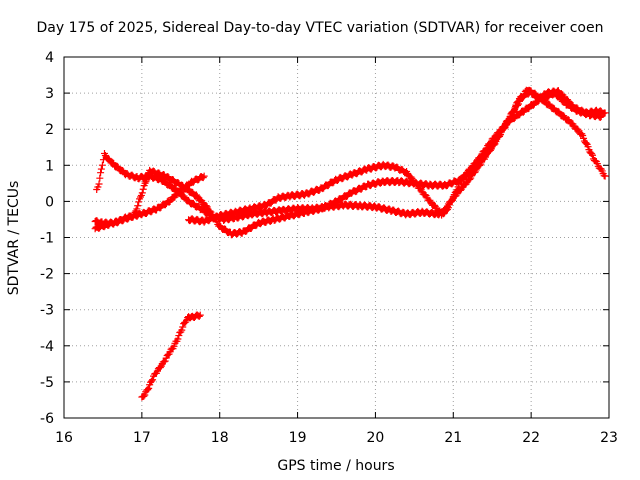  I want to click on y-tick-label: -6, so click(47, 419).